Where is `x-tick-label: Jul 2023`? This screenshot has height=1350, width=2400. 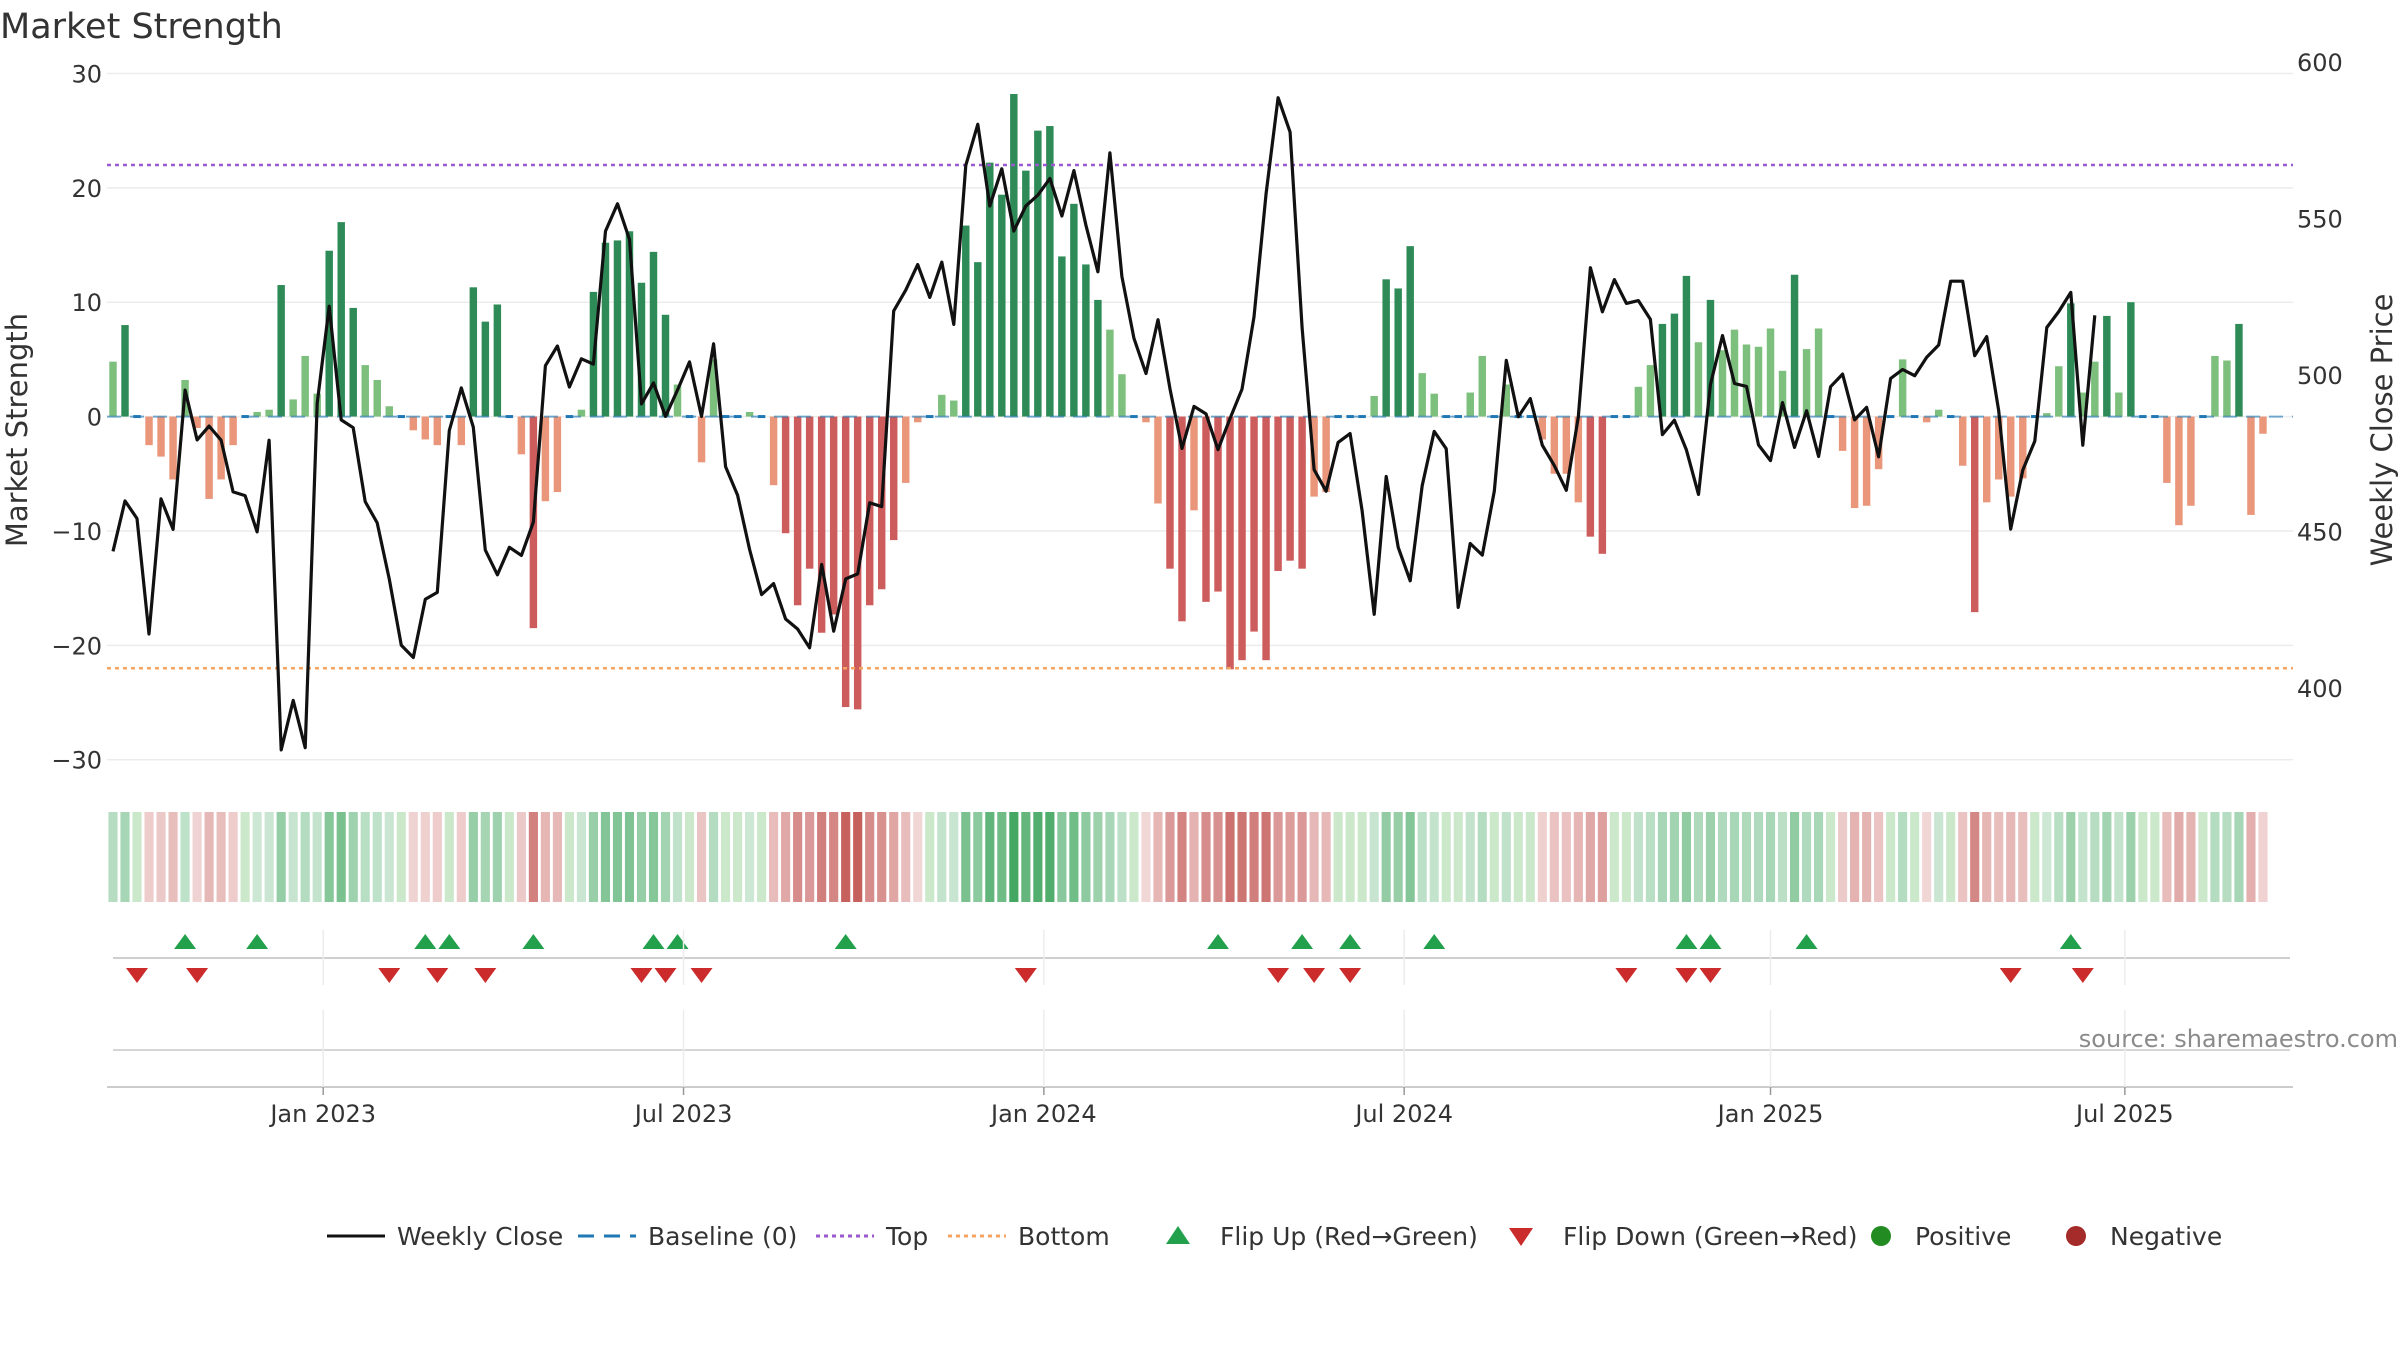
x-tick-label: Jul 2023 is located at coordinates (683, 1114).